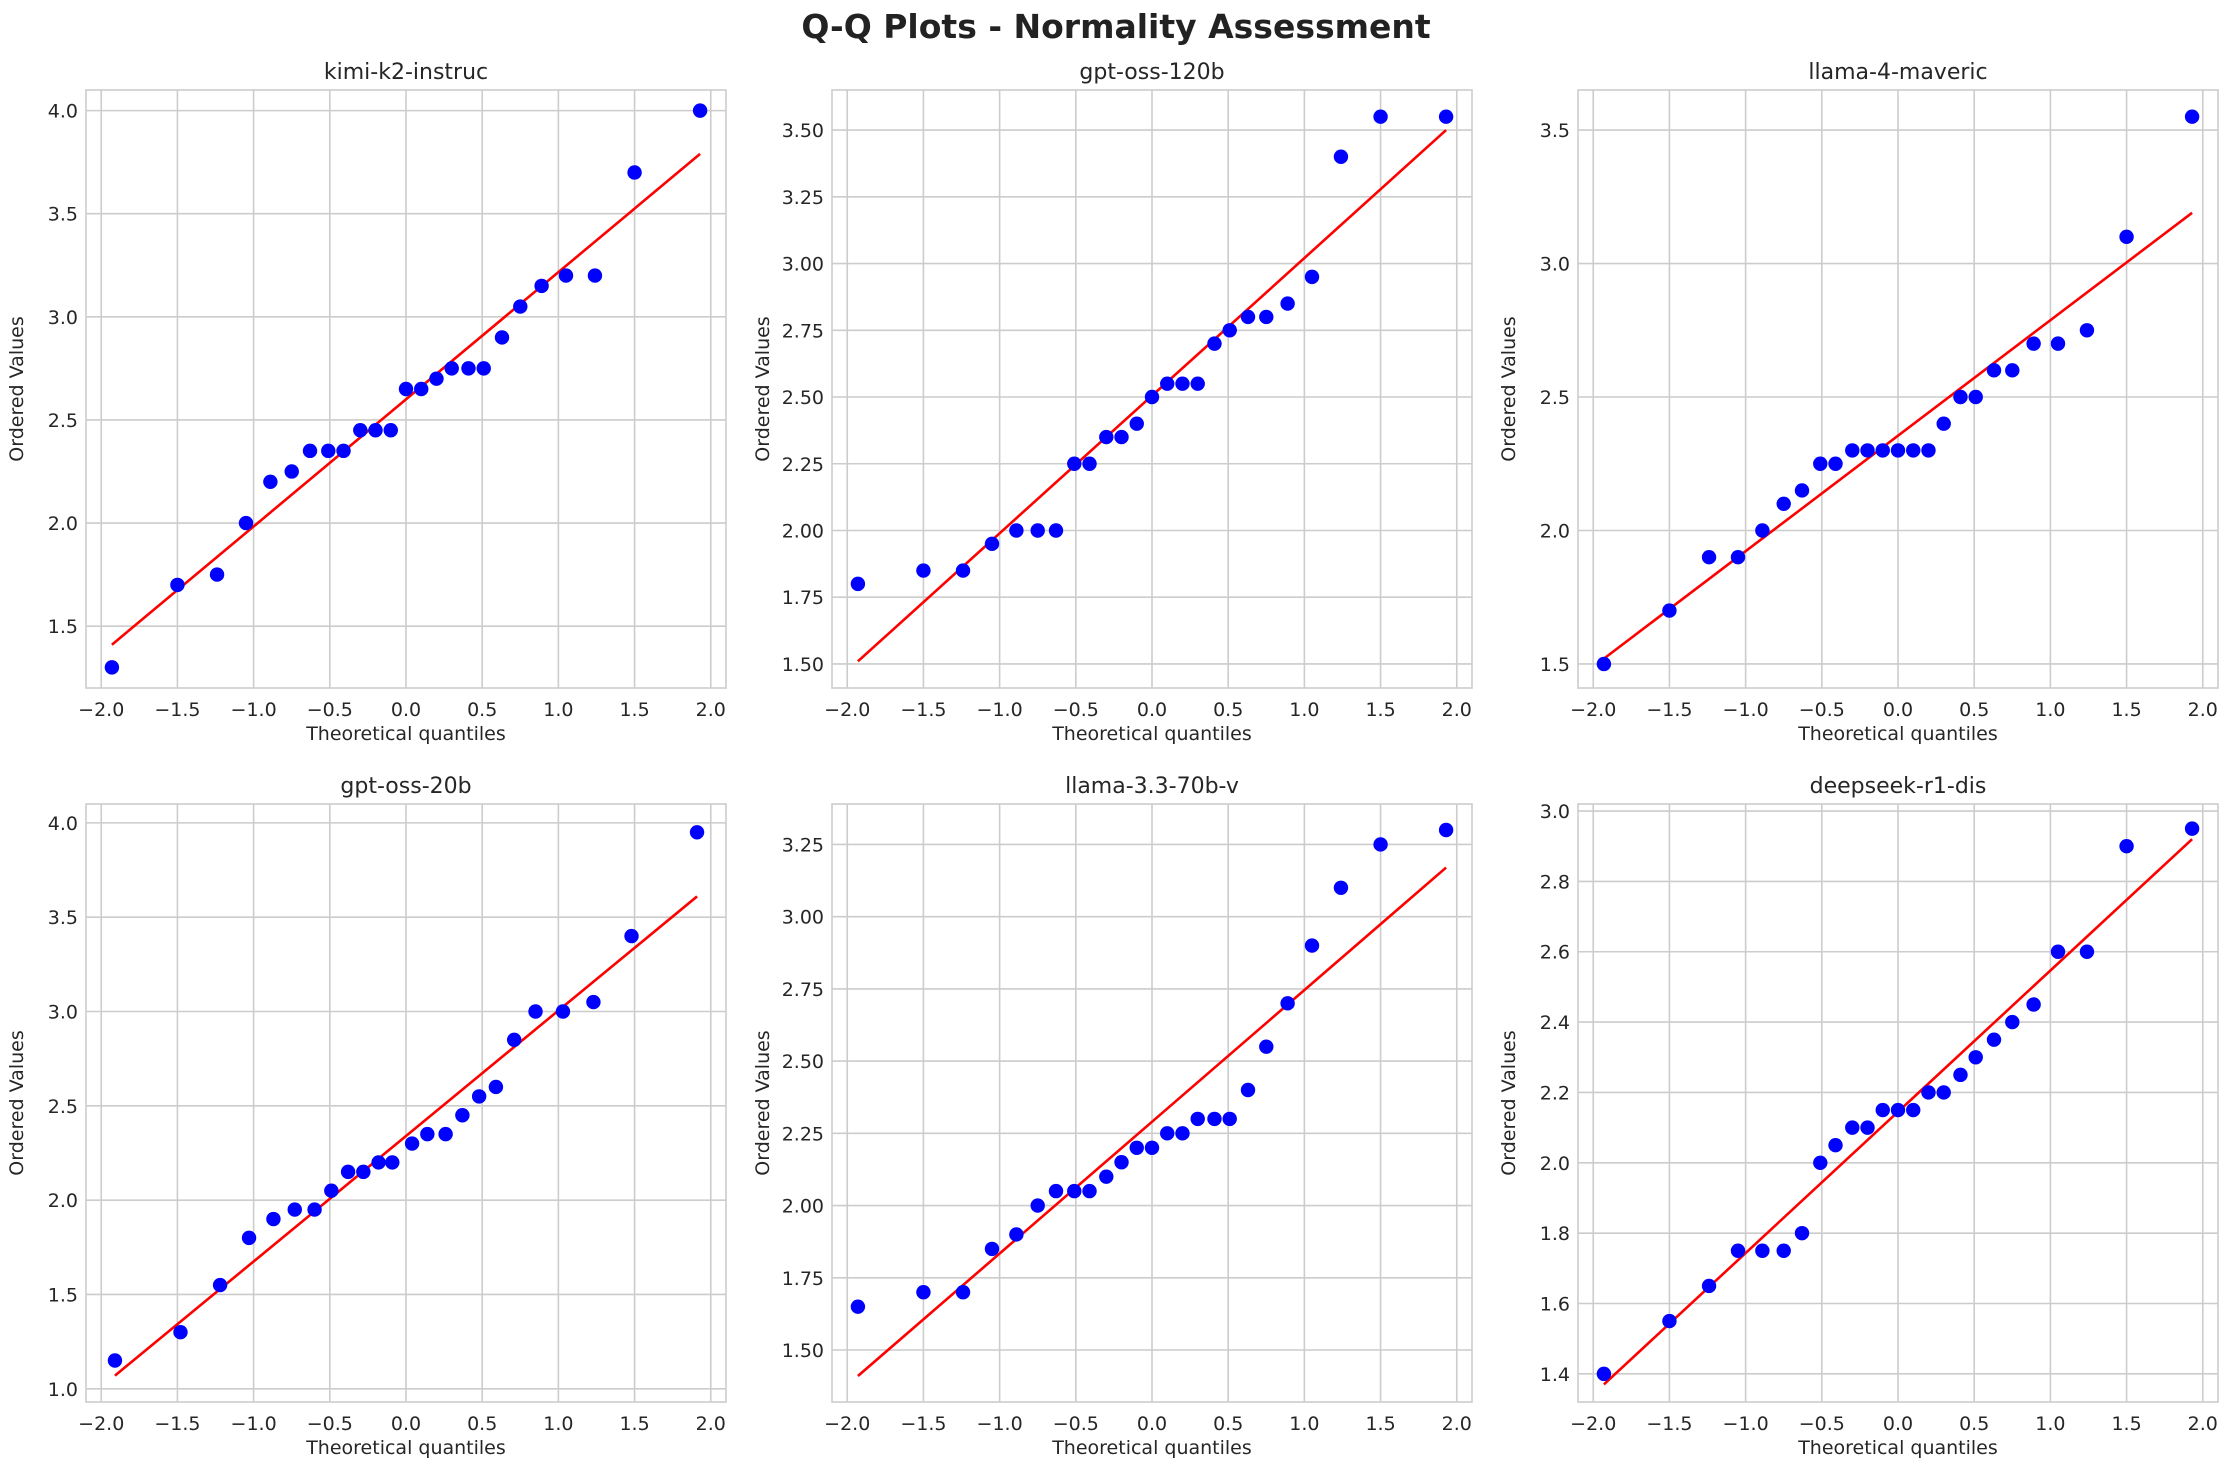 This screenshot has height=1473, width=2233. I want to click on y-tick-label: 2.25, so click(803, 1134).